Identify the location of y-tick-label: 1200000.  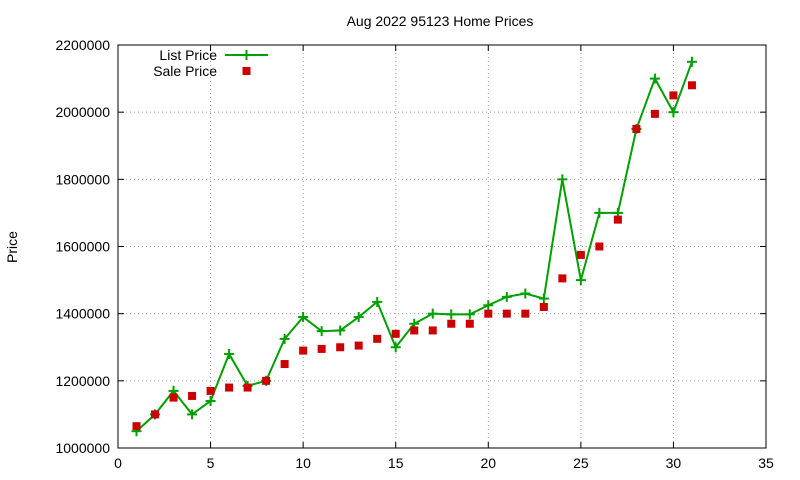
(82, 381).